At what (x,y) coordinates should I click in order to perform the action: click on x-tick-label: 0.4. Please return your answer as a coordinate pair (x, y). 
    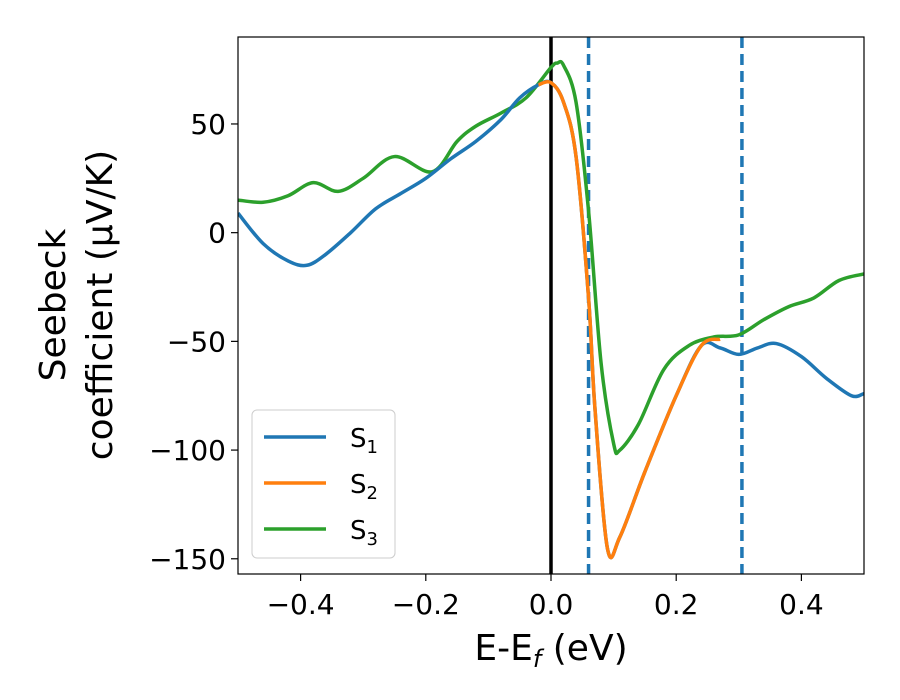
    Looking at the image, I should click on (801, 604).